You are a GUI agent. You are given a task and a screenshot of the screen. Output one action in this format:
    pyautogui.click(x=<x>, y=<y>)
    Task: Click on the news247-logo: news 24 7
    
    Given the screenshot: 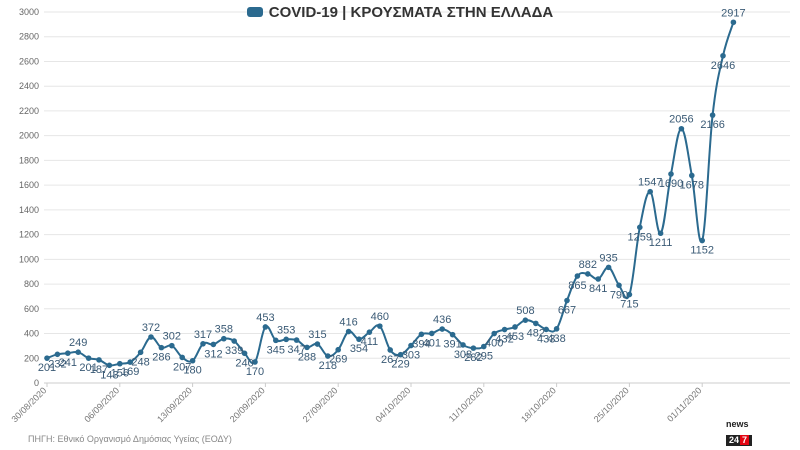 What is the action you would take?
    pyautogui.click(x=750, y=432)
    